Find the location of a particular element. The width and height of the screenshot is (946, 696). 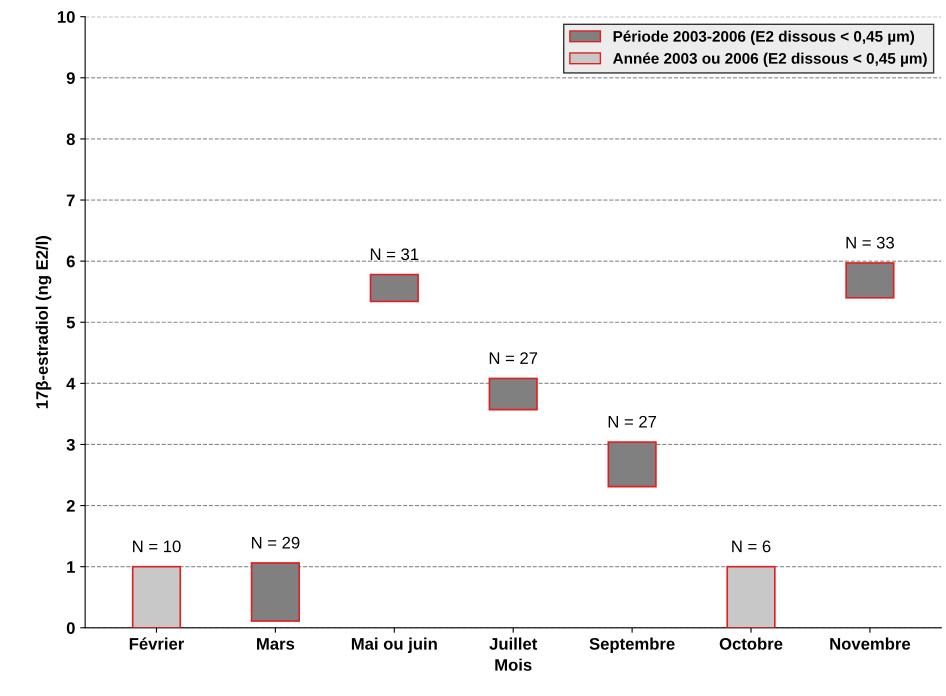

y-tick-label: 1 is located at coordinates (71, 567).